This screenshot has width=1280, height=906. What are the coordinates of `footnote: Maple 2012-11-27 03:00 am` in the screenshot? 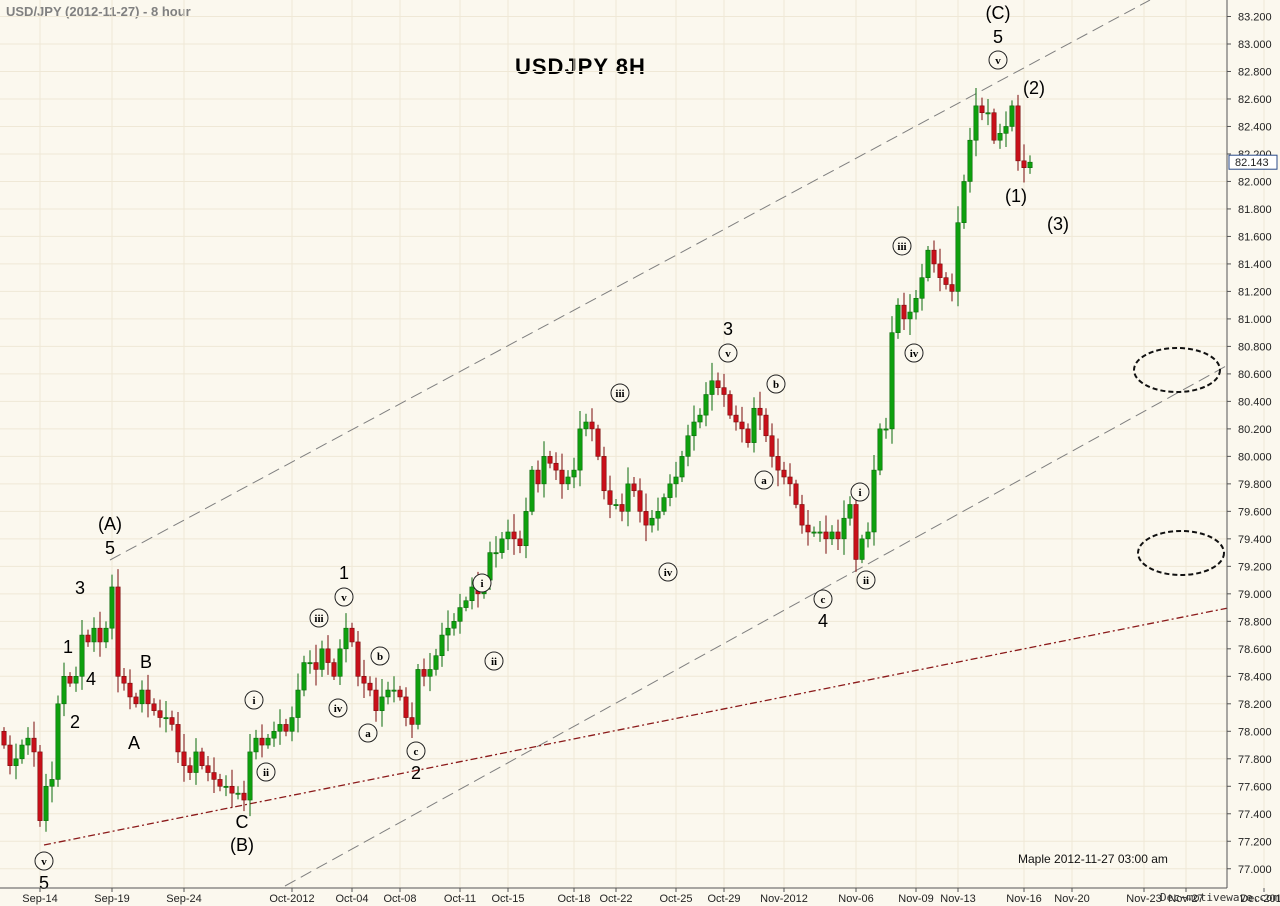 It's located at (1093, 859).